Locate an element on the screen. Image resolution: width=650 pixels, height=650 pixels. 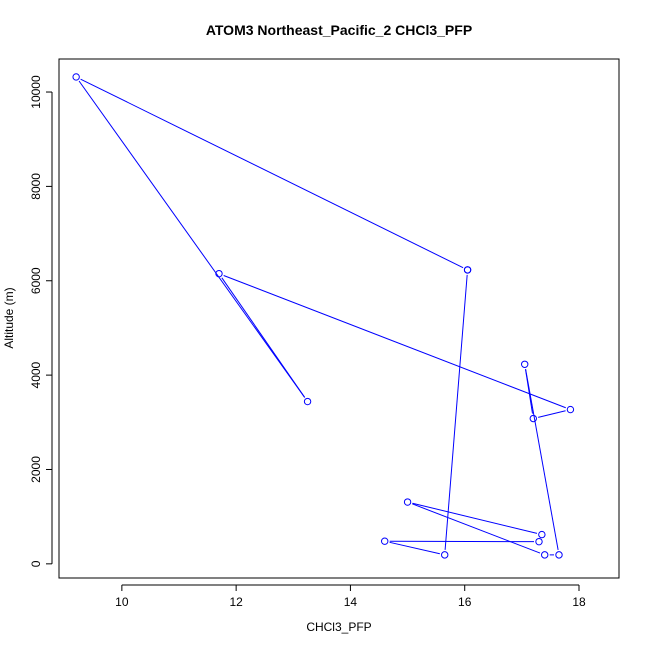
y-tick-label: 10000 is located at coordinates (36, 92).